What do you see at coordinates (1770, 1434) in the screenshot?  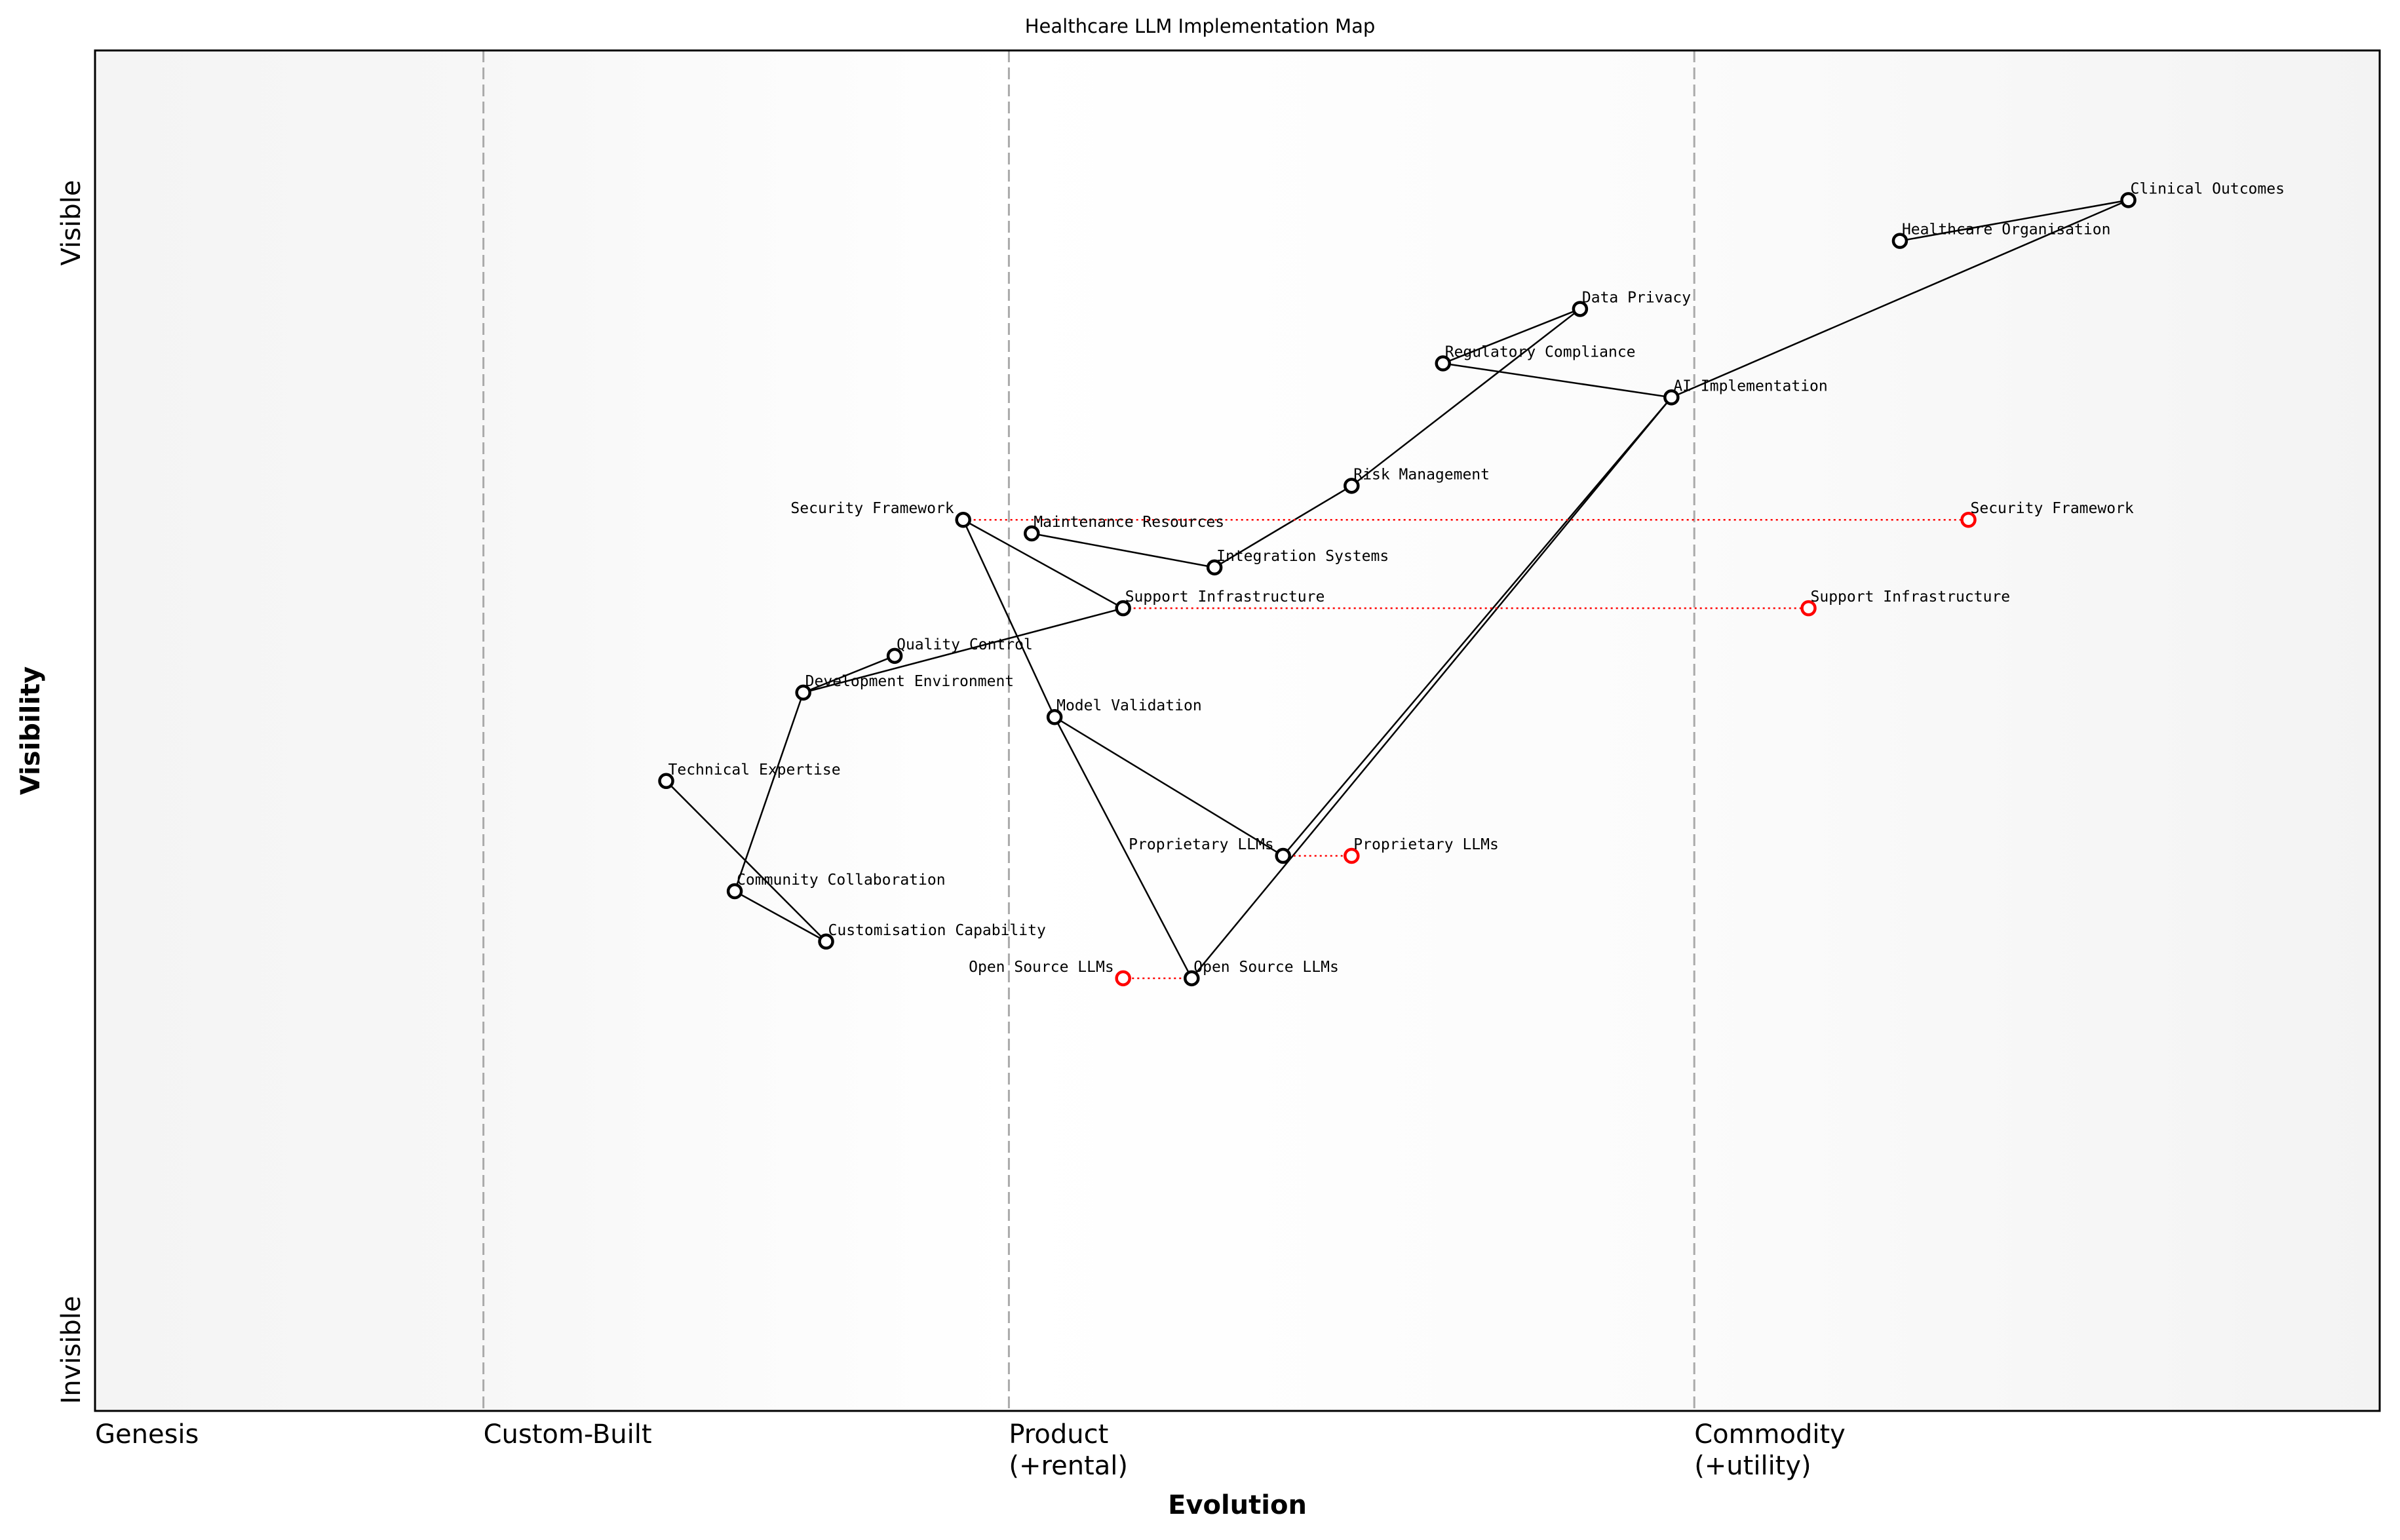 I see `x-tick-label: Commodity` at bounding box center [1770, 1434].